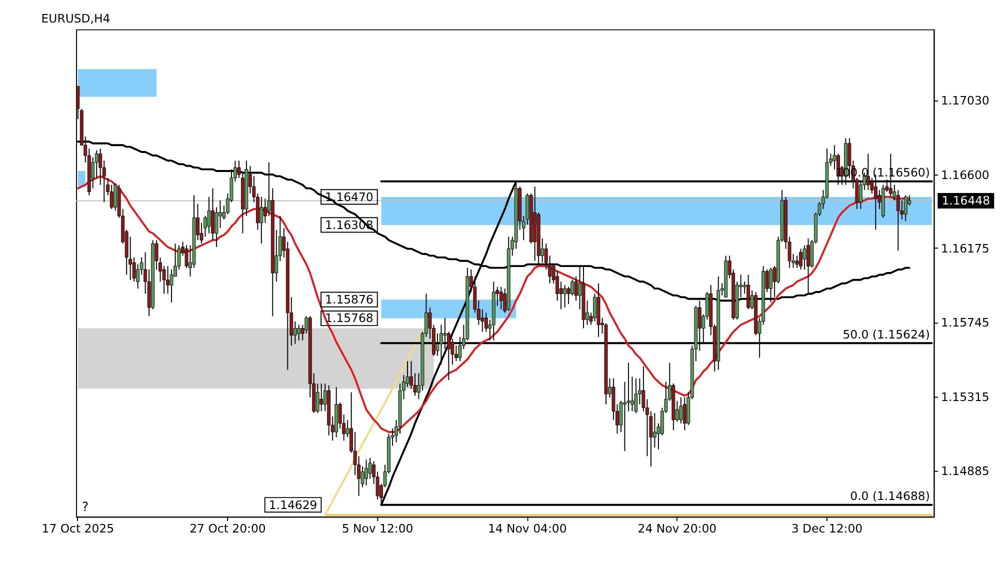 The image size is (1000, 562). I want to click on y-tick-label: 1.14885, so click(965, 471).